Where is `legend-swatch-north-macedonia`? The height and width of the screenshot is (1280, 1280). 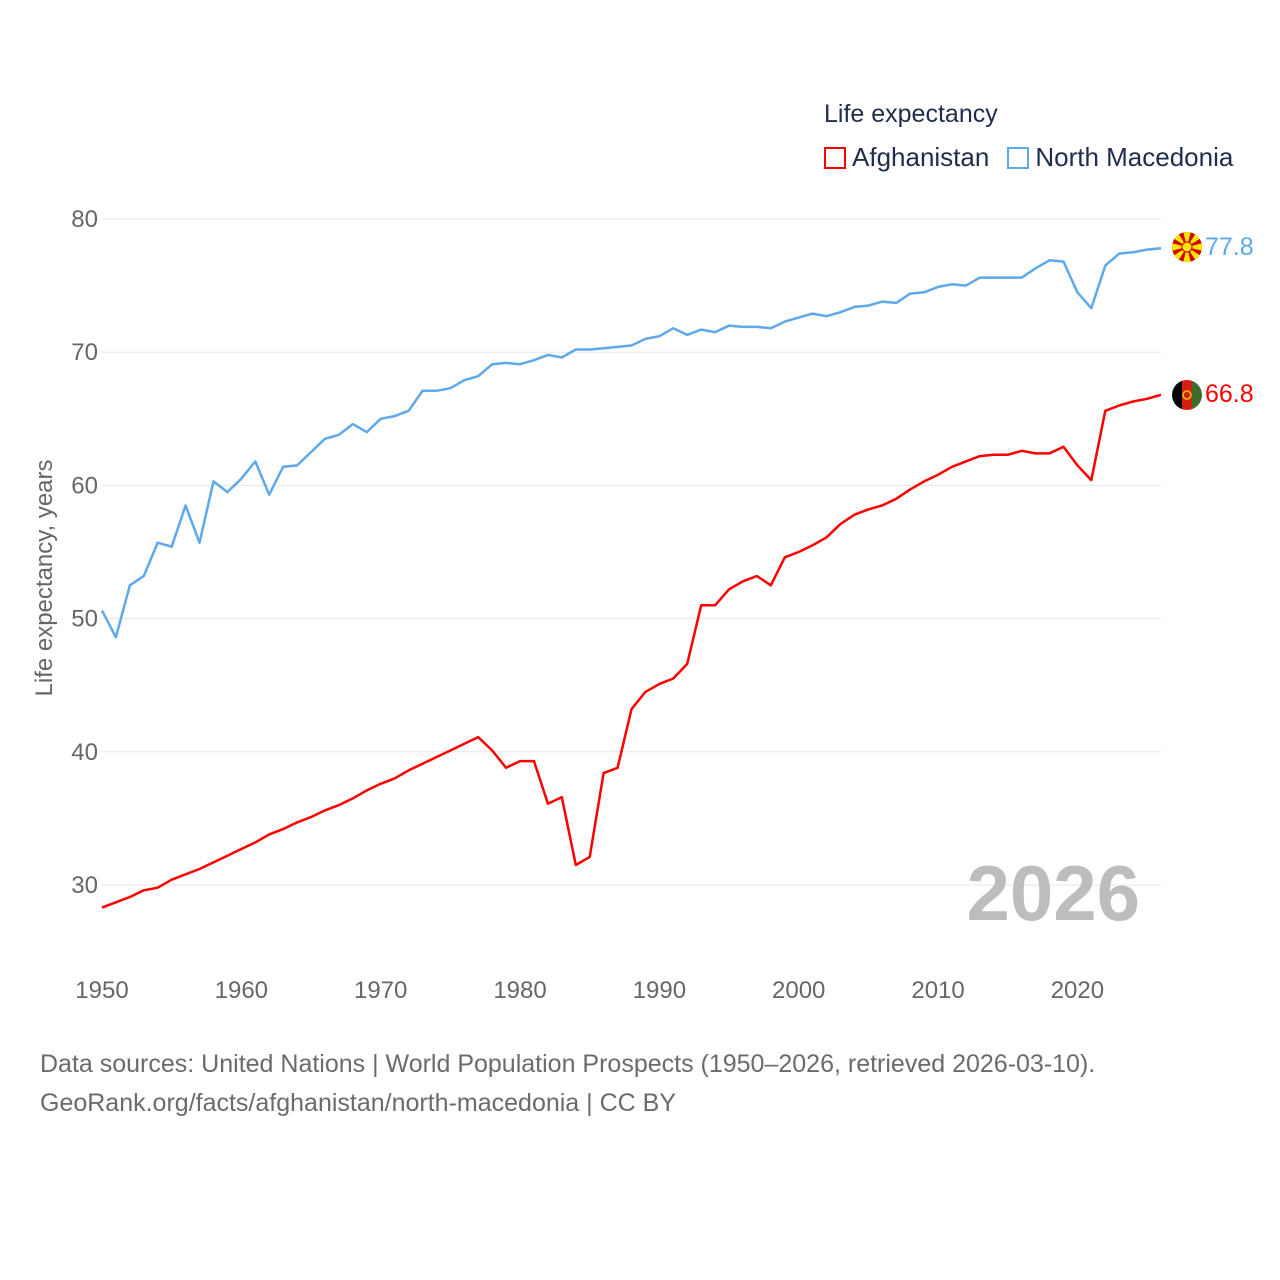
legend-swatch-north-macedonia is located at coordinates (1018, 157).